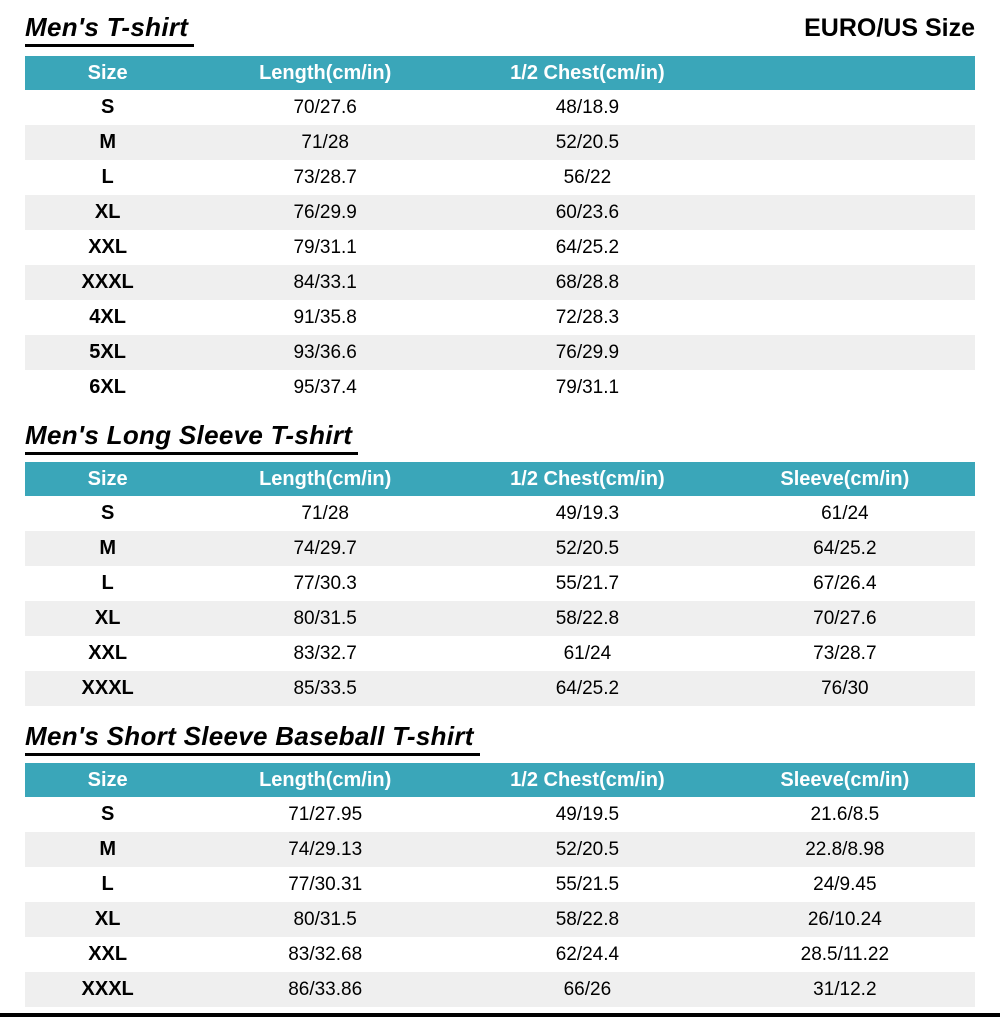 This screenshot has width=1000, height=1017. I want to click on size-cell: 4XL, so click(107, 317).